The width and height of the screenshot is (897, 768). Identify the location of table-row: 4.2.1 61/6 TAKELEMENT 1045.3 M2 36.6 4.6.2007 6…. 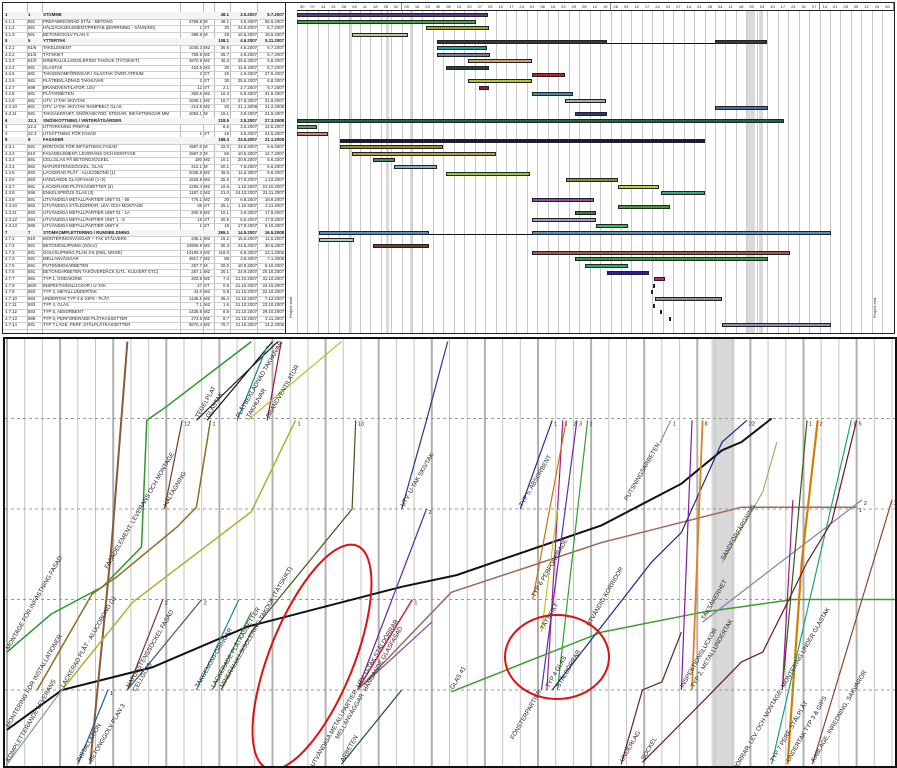
(144, 49).